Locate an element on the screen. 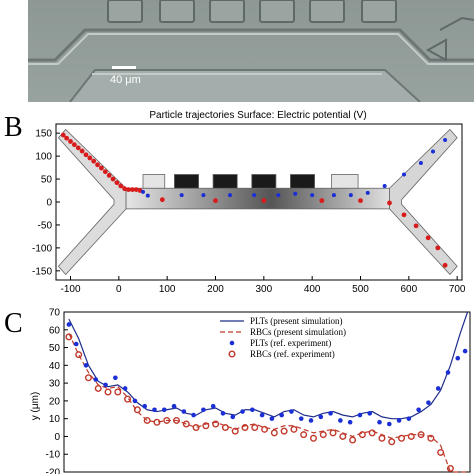  panel-b-label: B is located at coordinates (13, 127).